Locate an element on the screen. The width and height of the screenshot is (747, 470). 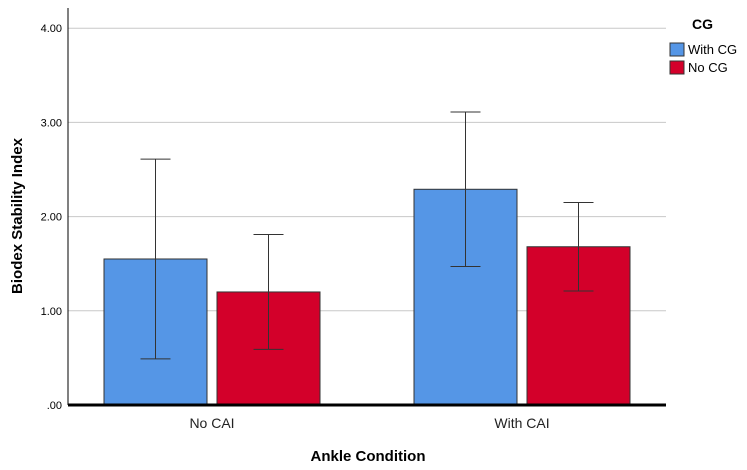
legend-title: CG is located at coordinates (702, 24).